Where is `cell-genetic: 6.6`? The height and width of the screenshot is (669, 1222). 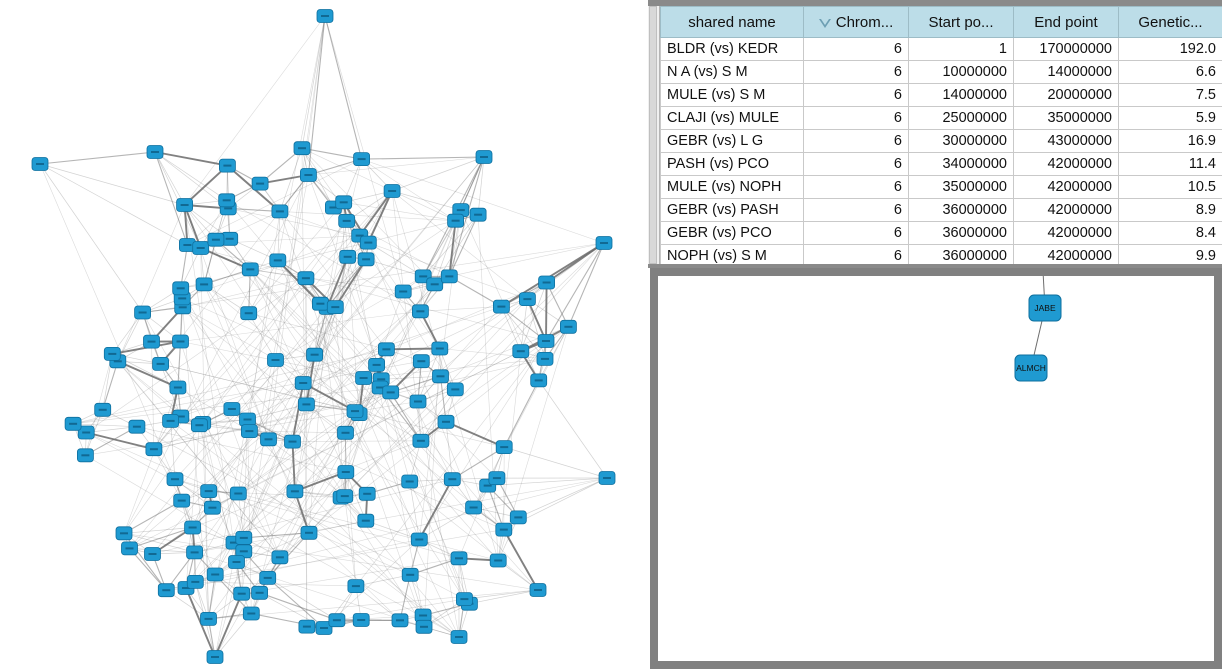 cell-genetic: 6.6 is located at coordinates (1170, 72).